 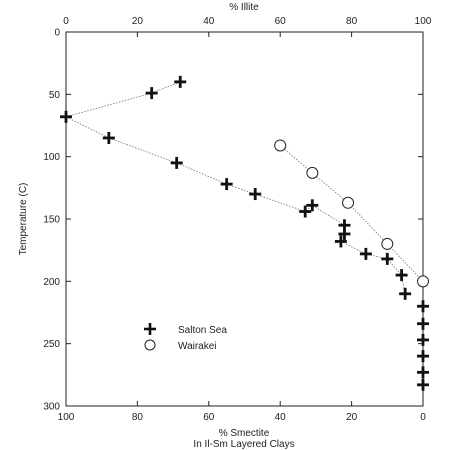 I want to click on legend-plus-icon, so click(x=150, y=329).